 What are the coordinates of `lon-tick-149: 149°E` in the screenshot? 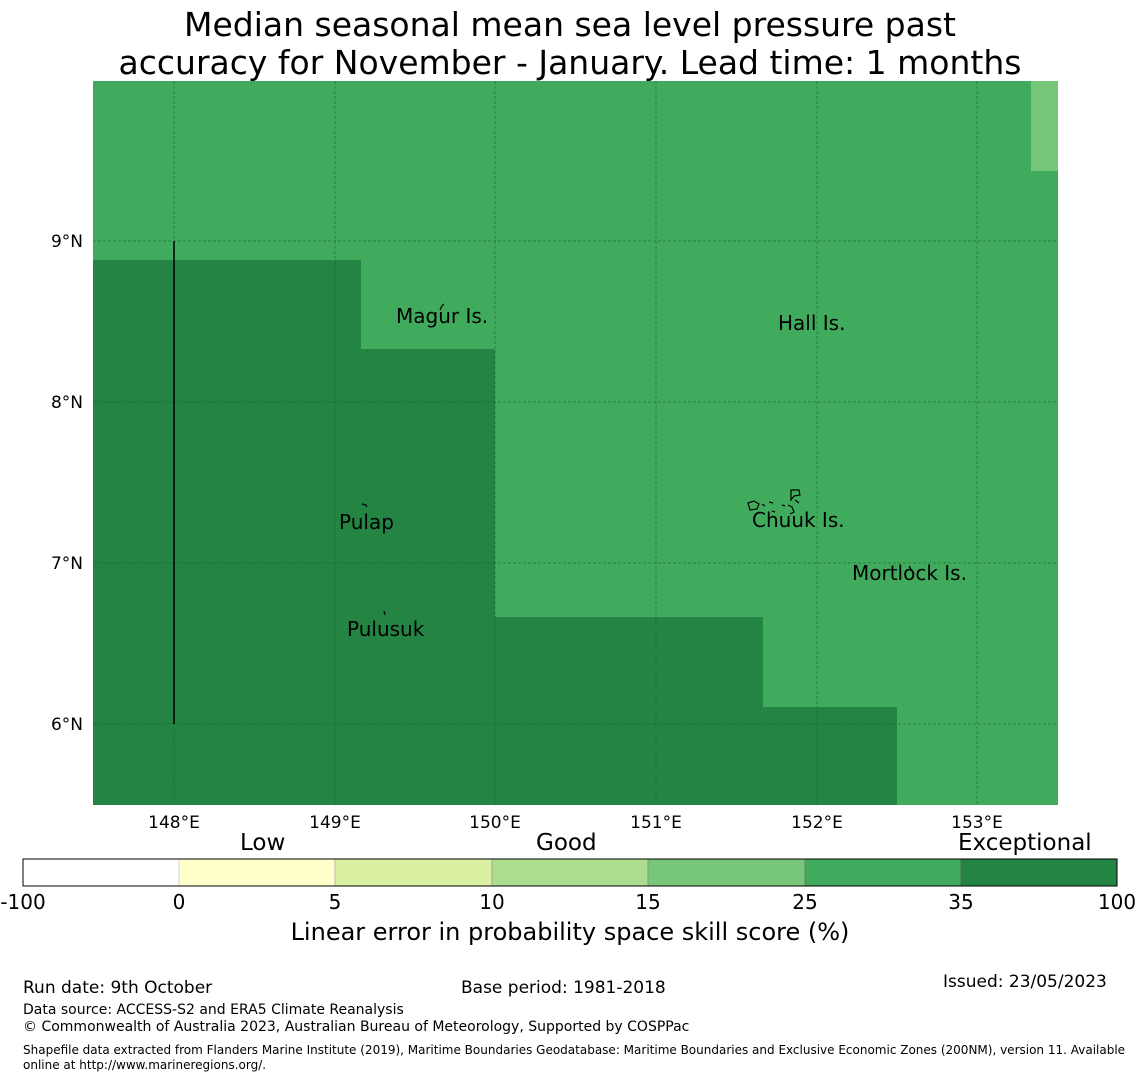 It's located at (335, 823).